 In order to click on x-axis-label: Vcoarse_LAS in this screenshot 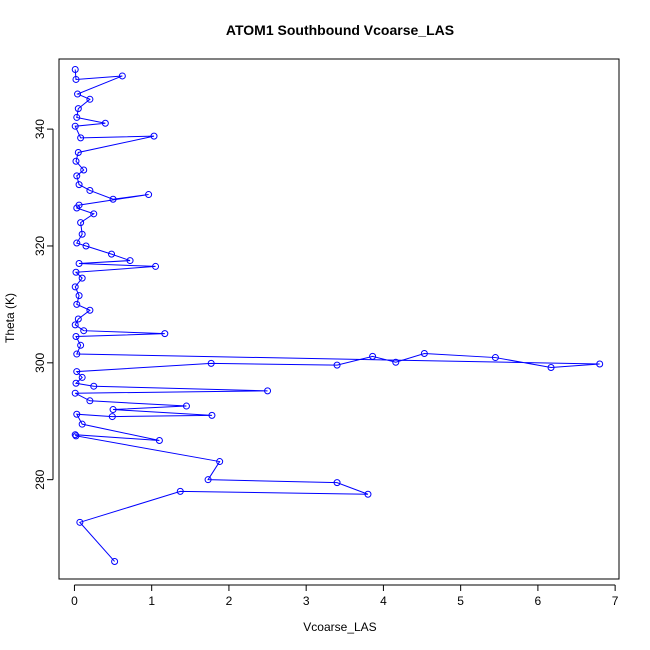, I will do `click(339, 627)`.